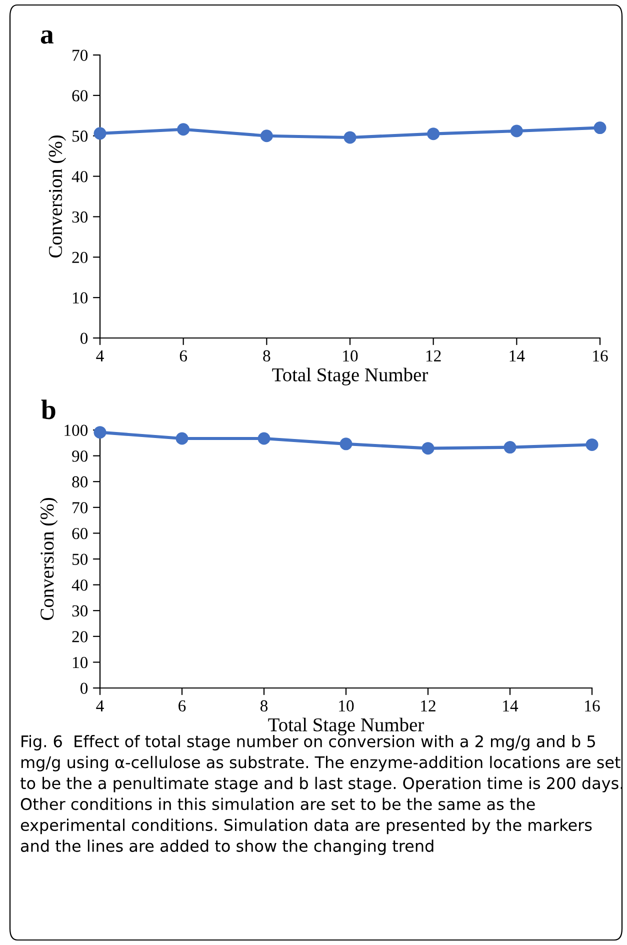 The image size is (627, 945). Describe the element at coordinates (47, 37) in the screenshot. I see `chart-title: a` at that location.